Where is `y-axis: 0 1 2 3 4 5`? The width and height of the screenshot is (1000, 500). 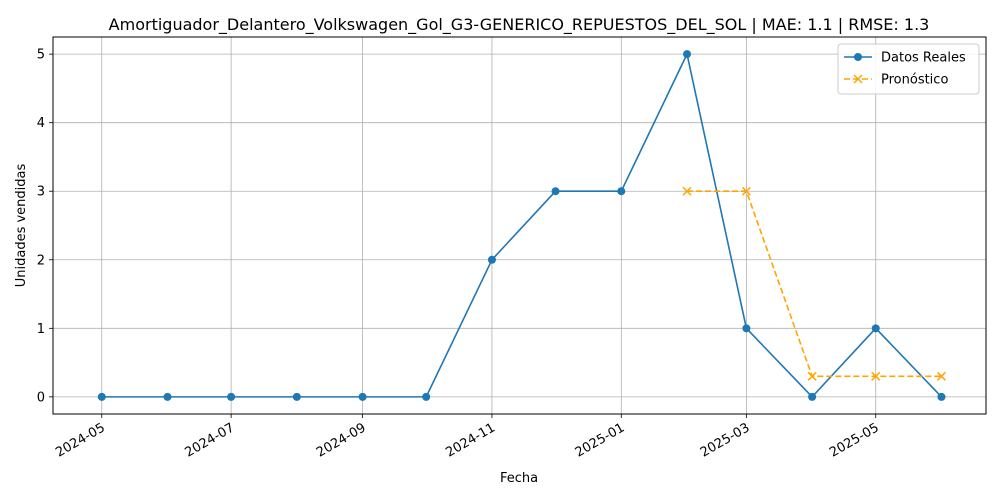
y-axis: 0 1 2 3 4 5 is located at coordinates (45, 226).